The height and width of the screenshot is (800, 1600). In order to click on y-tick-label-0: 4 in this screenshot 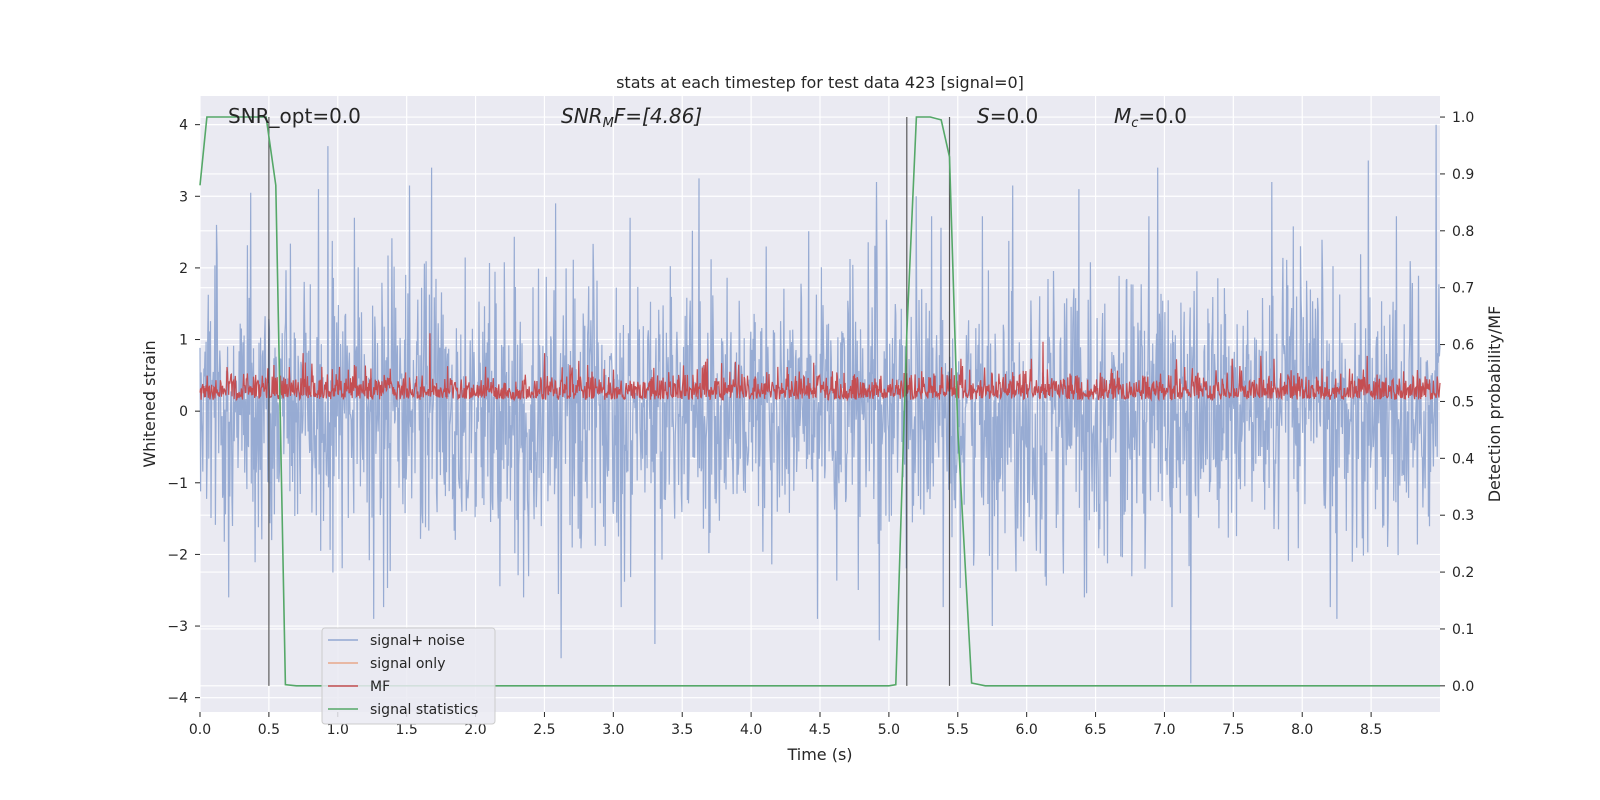, I will do `click(183, 126)`.